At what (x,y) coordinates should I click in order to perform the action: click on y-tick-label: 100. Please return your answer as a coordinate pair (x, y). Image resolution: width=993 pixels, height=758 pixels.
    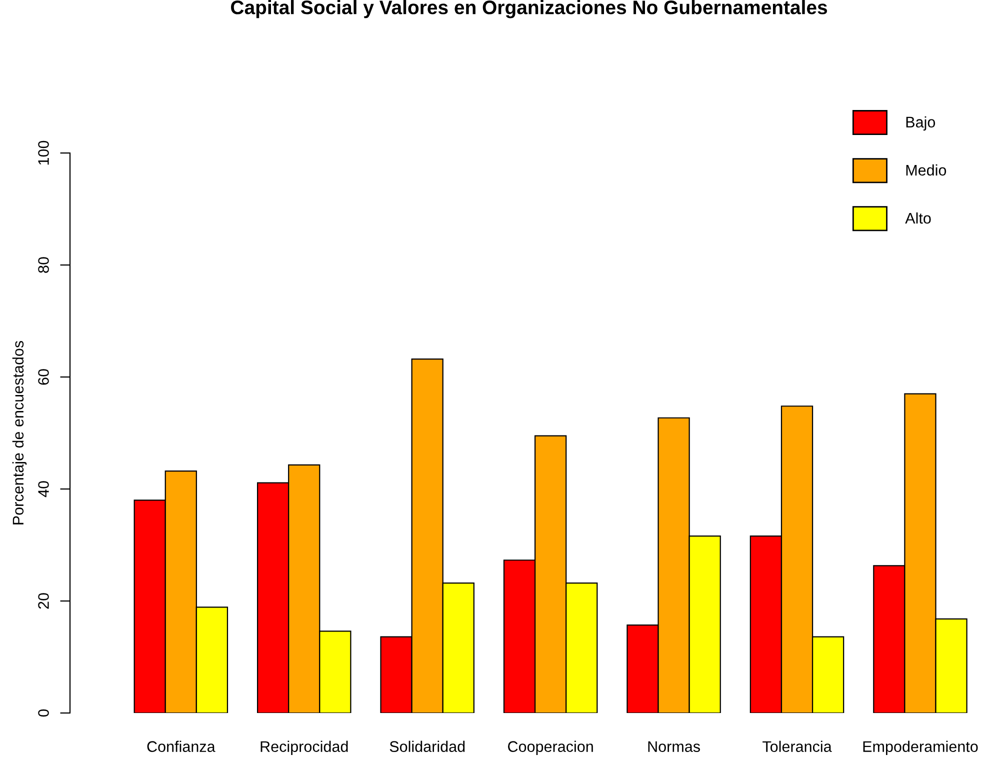
    Looking at the image, I should click on (43, 152).